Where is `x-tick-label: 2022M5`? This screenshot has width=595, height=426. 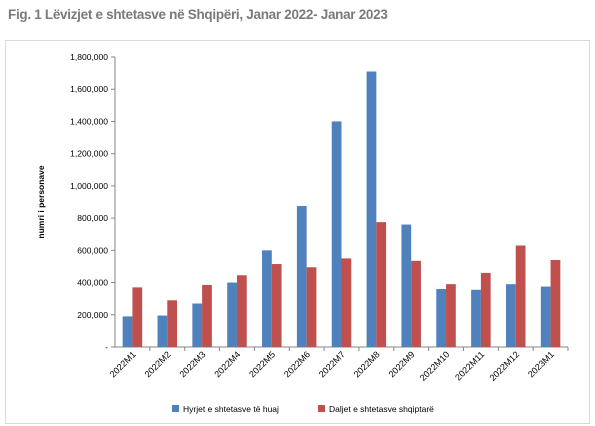
x-tick-label: 2022M5 is located at coordinates (262, 364).